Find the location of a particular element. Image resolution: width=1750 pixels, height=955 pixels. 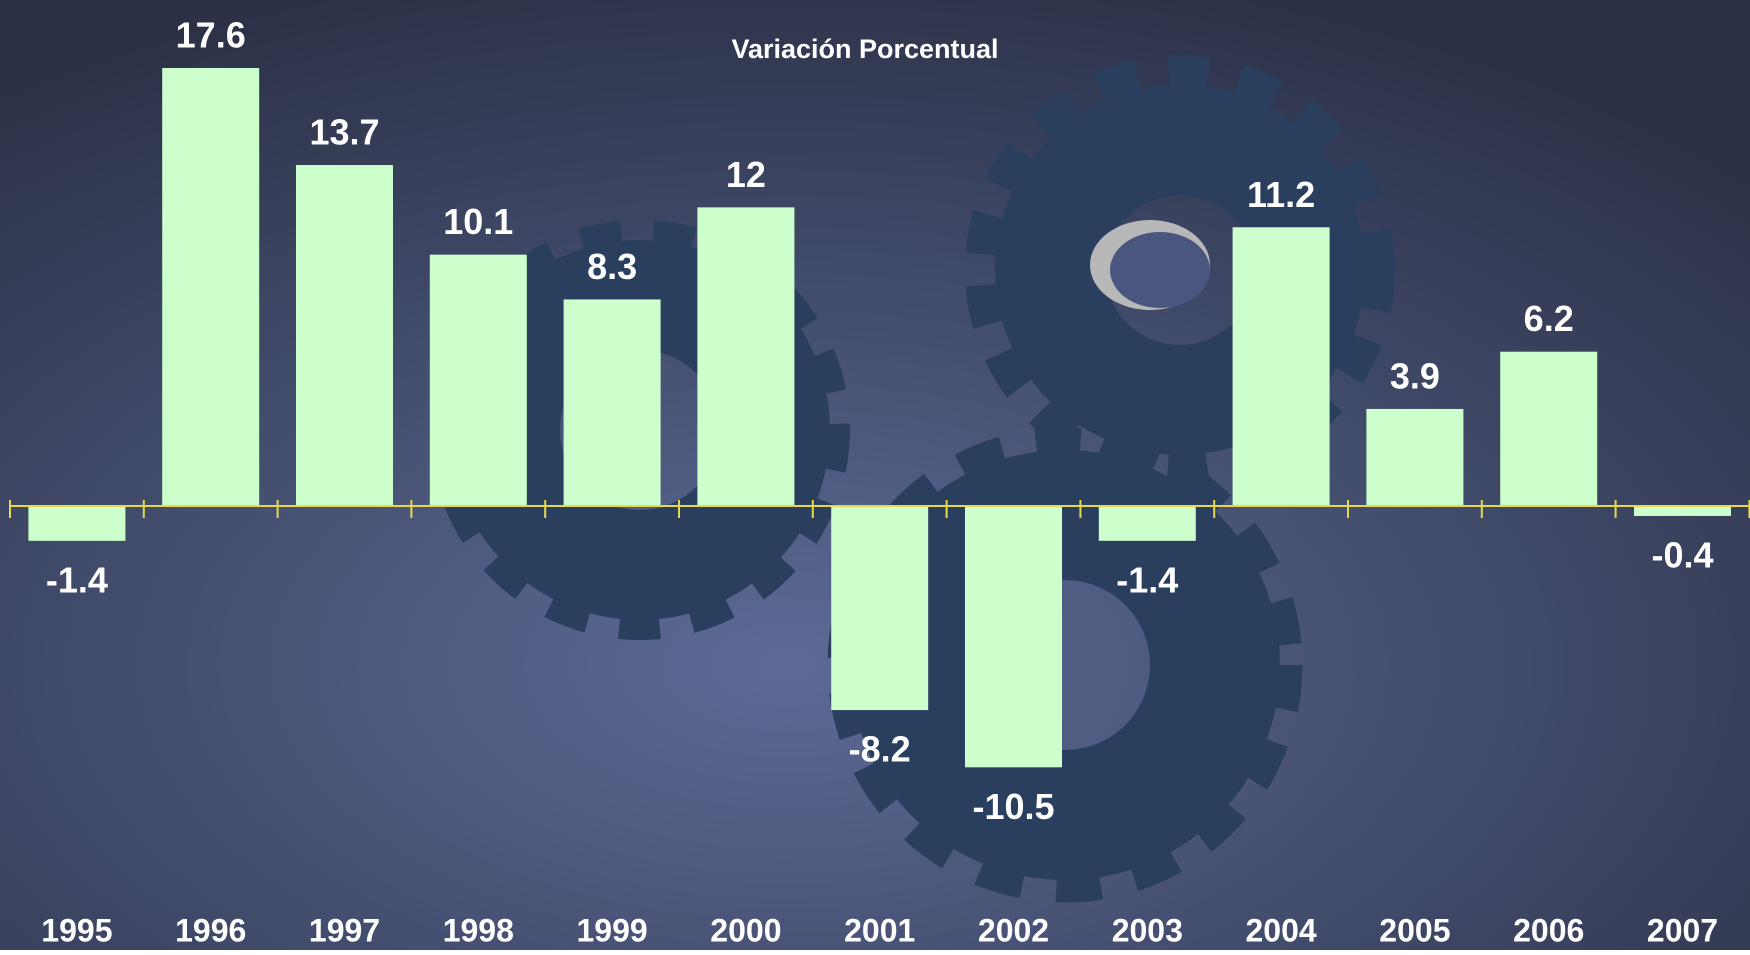

data-label: 12 is located at coordinates (746, 174).